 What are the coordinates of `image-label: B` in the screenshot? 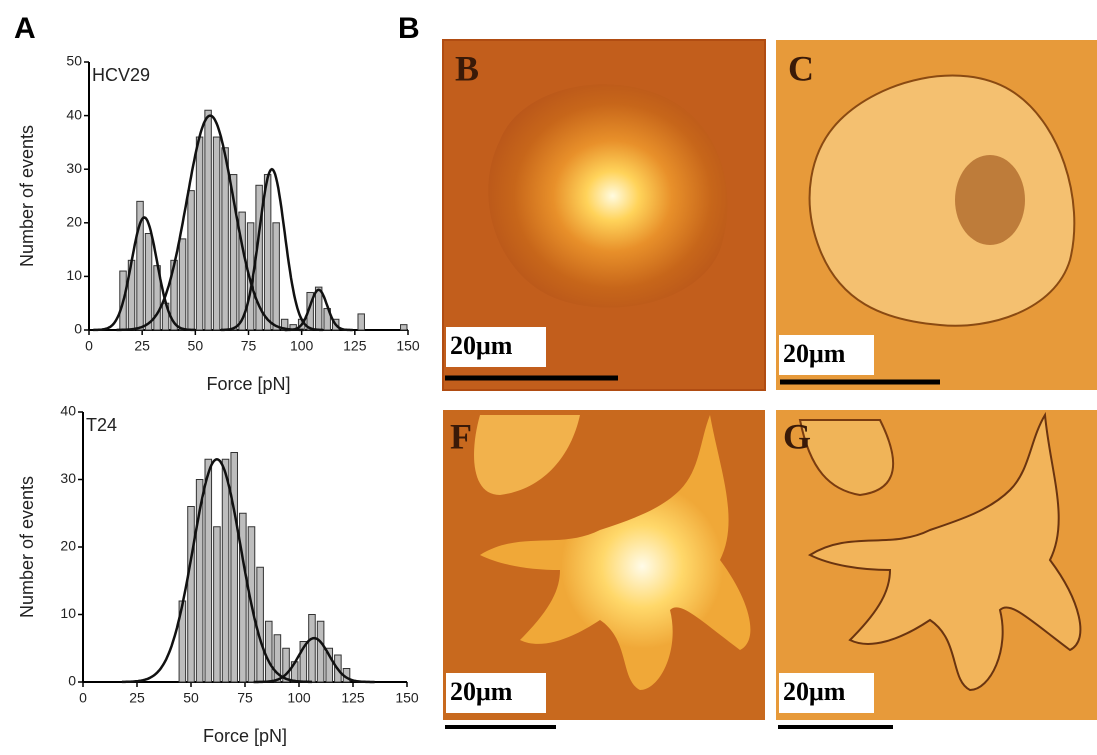 It's located at (467, 68).